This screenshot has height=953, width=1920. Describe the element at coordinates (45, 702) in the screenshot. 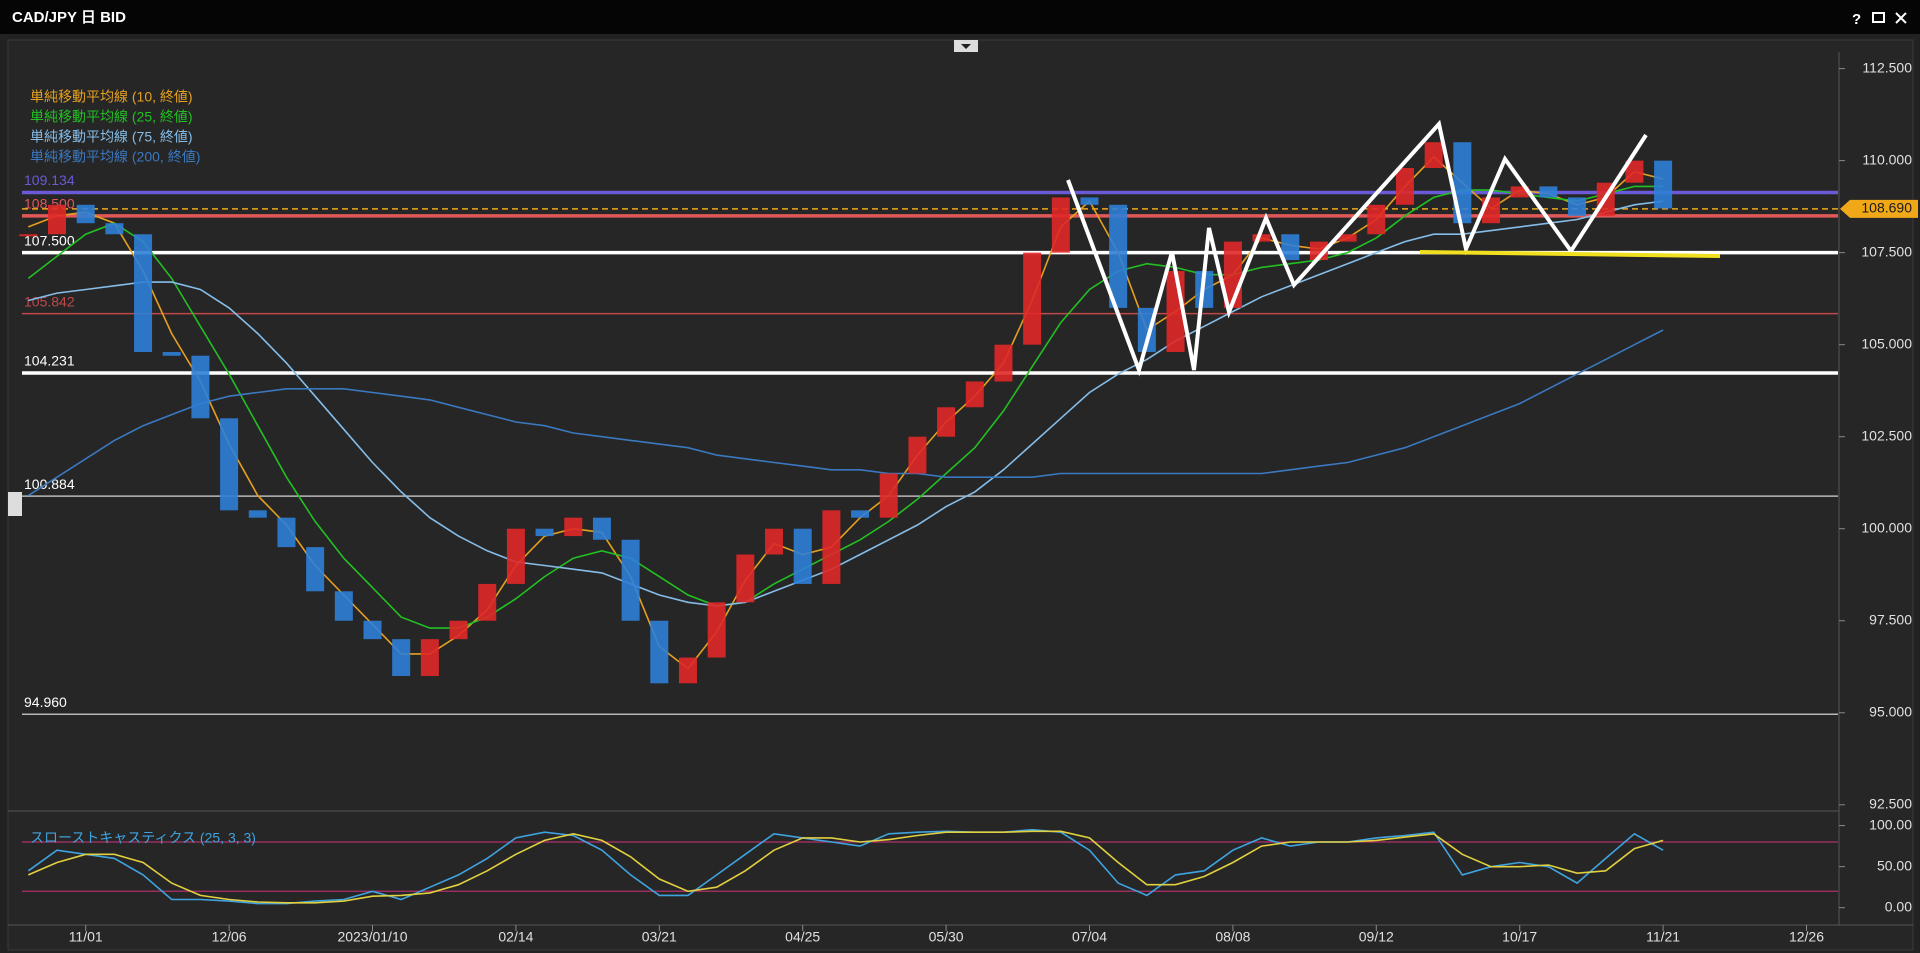

I see `level-label: 94.960` at that location.